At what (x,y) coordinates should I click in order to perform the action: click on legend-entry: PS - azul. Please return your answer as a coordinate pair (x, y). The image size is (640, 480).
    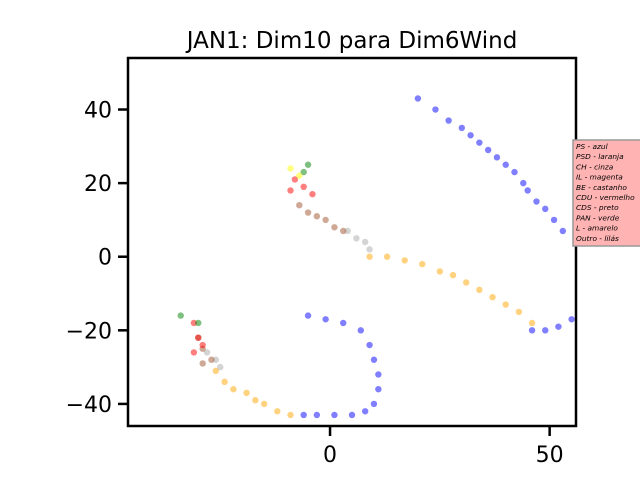
    Looking at the image, I should click on (592, 146).